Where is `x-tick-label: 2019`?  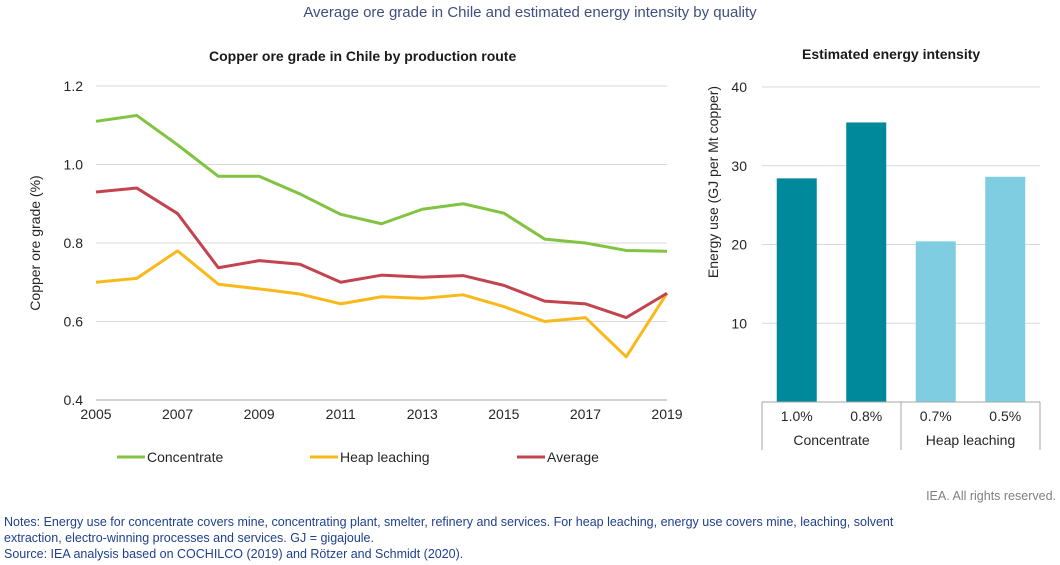
x-tick-label: 2019 is located at coordinates (666, 414).